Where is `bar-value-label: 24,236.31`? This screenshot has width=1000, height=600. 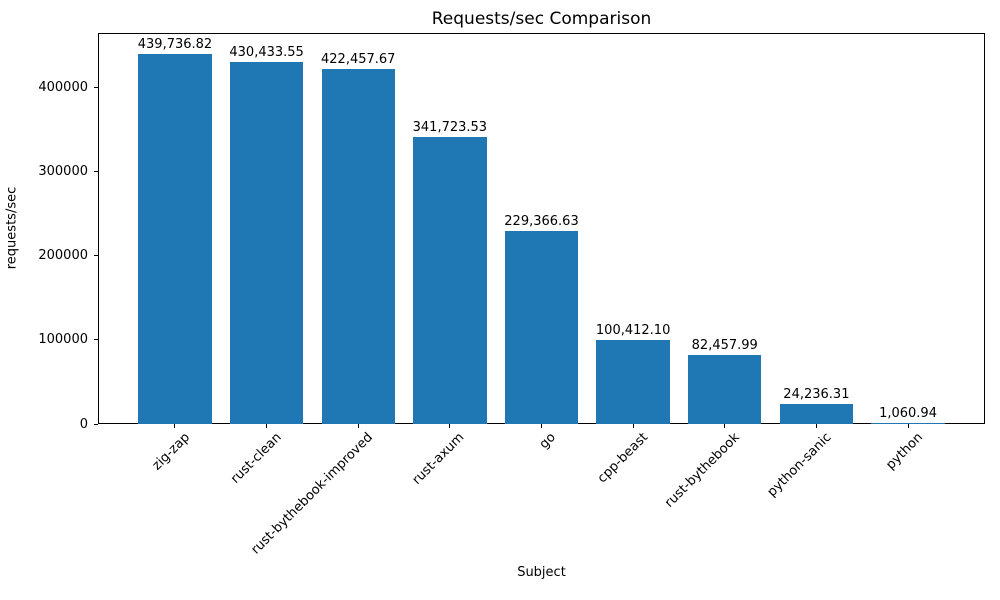 bar-value-label: 24,236.31 is located at coordinates (816, 394).